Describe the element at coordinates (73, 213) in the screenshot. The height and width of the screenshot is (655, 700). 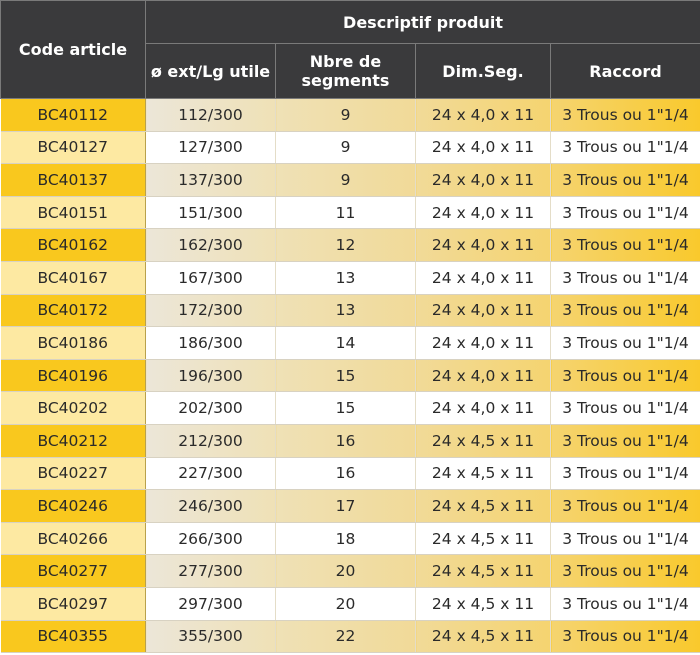
I see `cell-code-article: BC40151` at that location.